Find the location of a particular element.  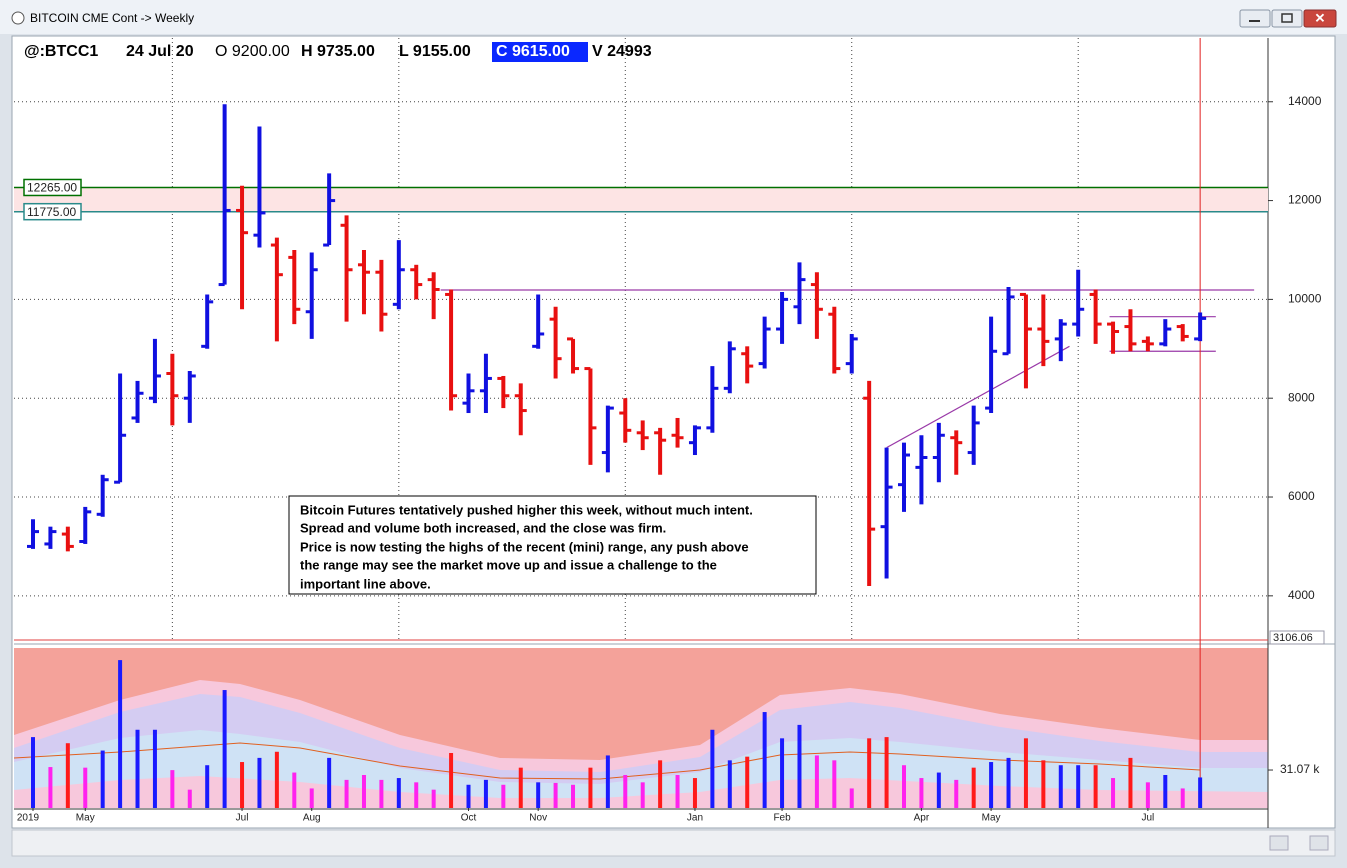

minimize-button is located at coordinates (1255, 18).